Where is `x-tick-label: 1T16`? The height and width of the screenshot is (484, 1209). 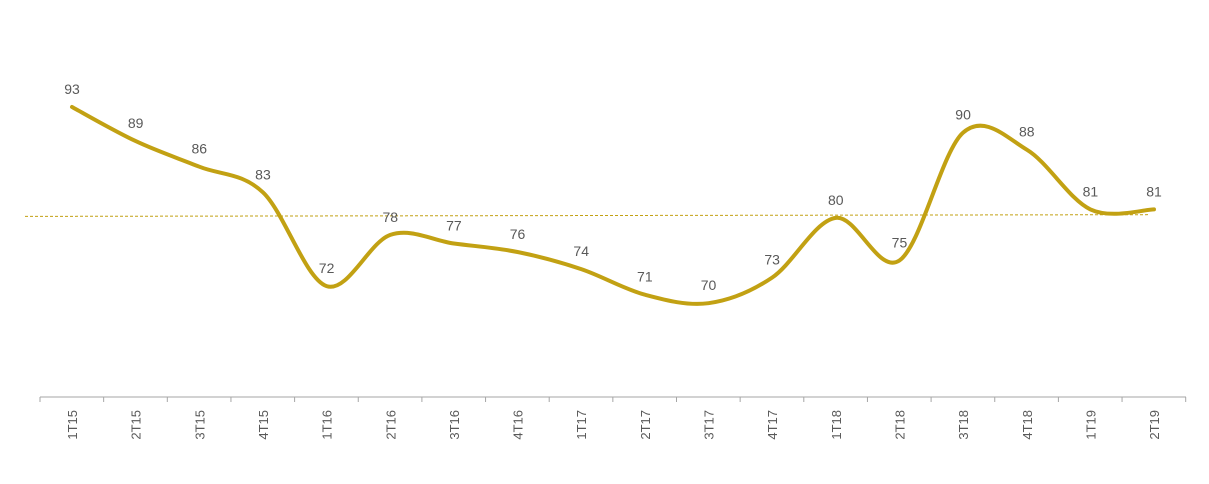
x-tick-label: 1T16 is located at coordinates (327, 425).